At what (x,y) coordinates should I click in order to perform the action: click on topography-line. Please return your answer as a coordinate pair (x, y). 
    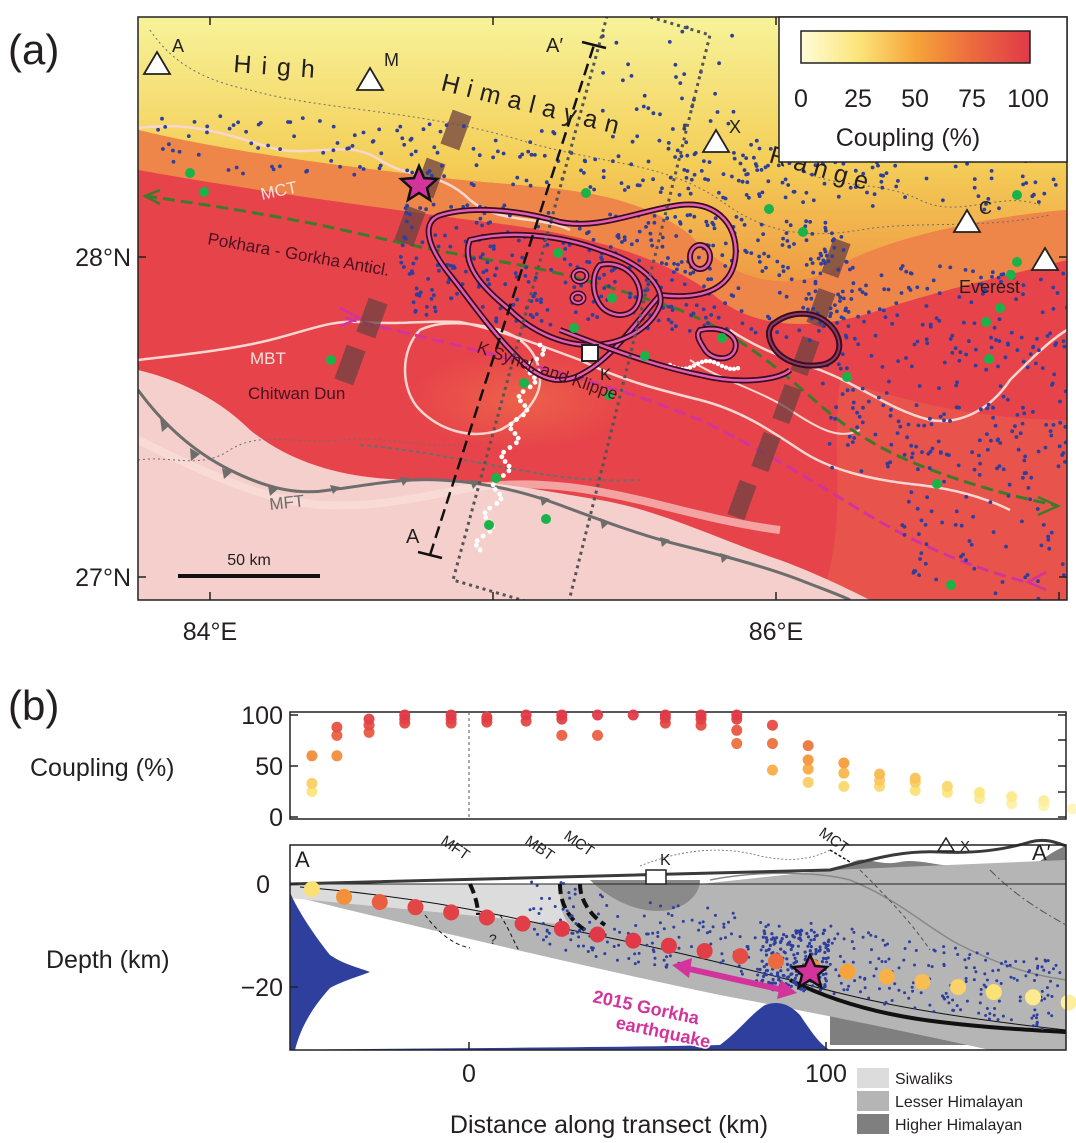
    Looking at the image, I should click on (678, 862).